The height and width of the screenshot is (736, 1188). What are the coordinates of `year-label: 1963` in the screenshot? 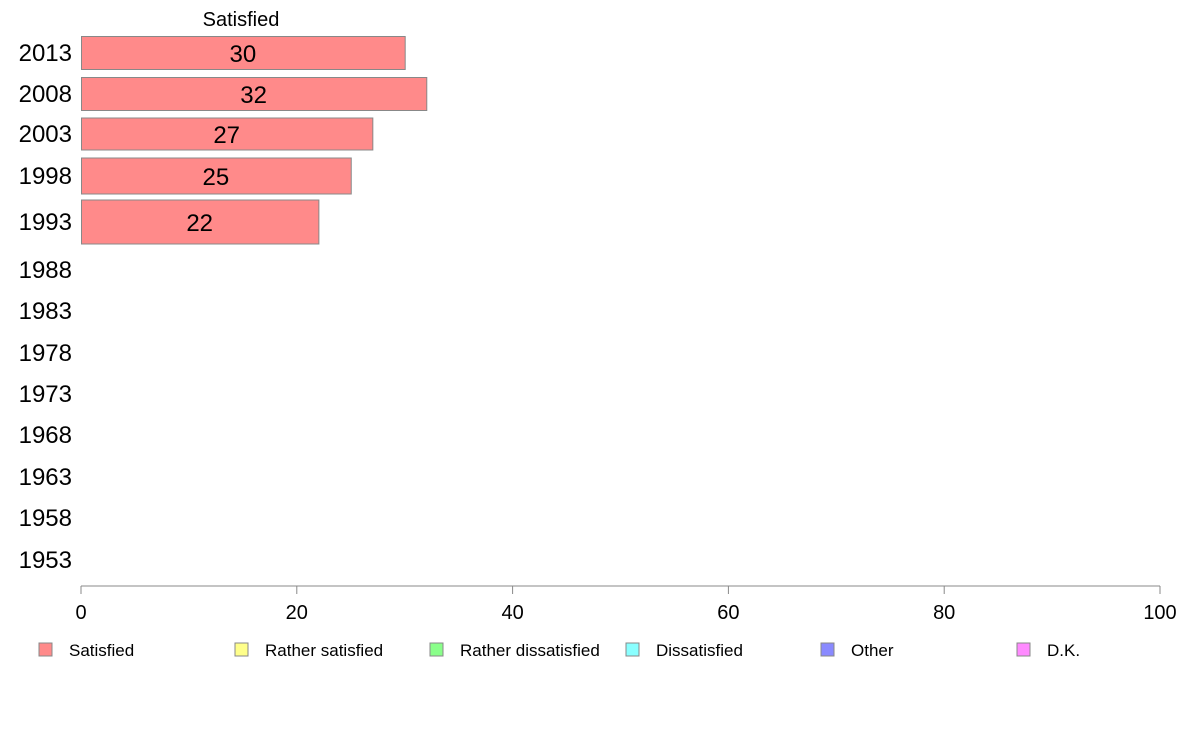 It's located at (45, 477).